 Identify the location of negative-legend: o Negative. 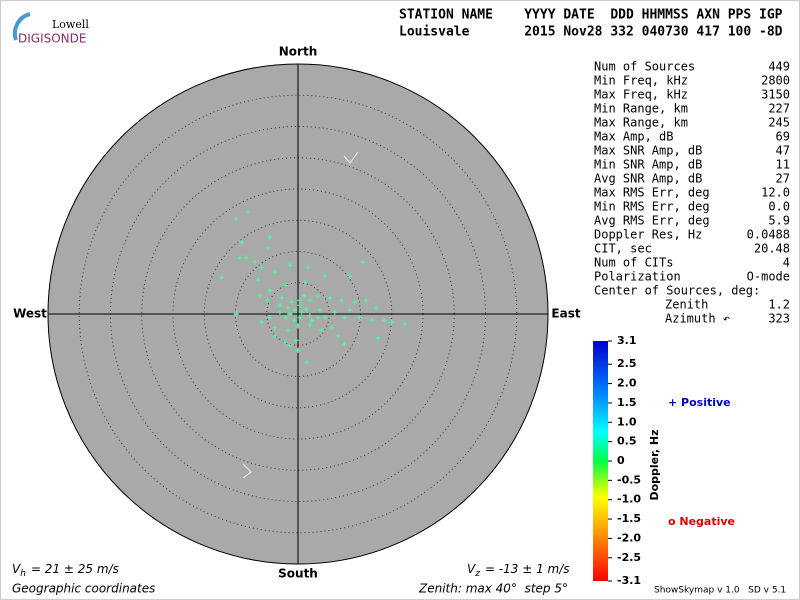
(701, 521).